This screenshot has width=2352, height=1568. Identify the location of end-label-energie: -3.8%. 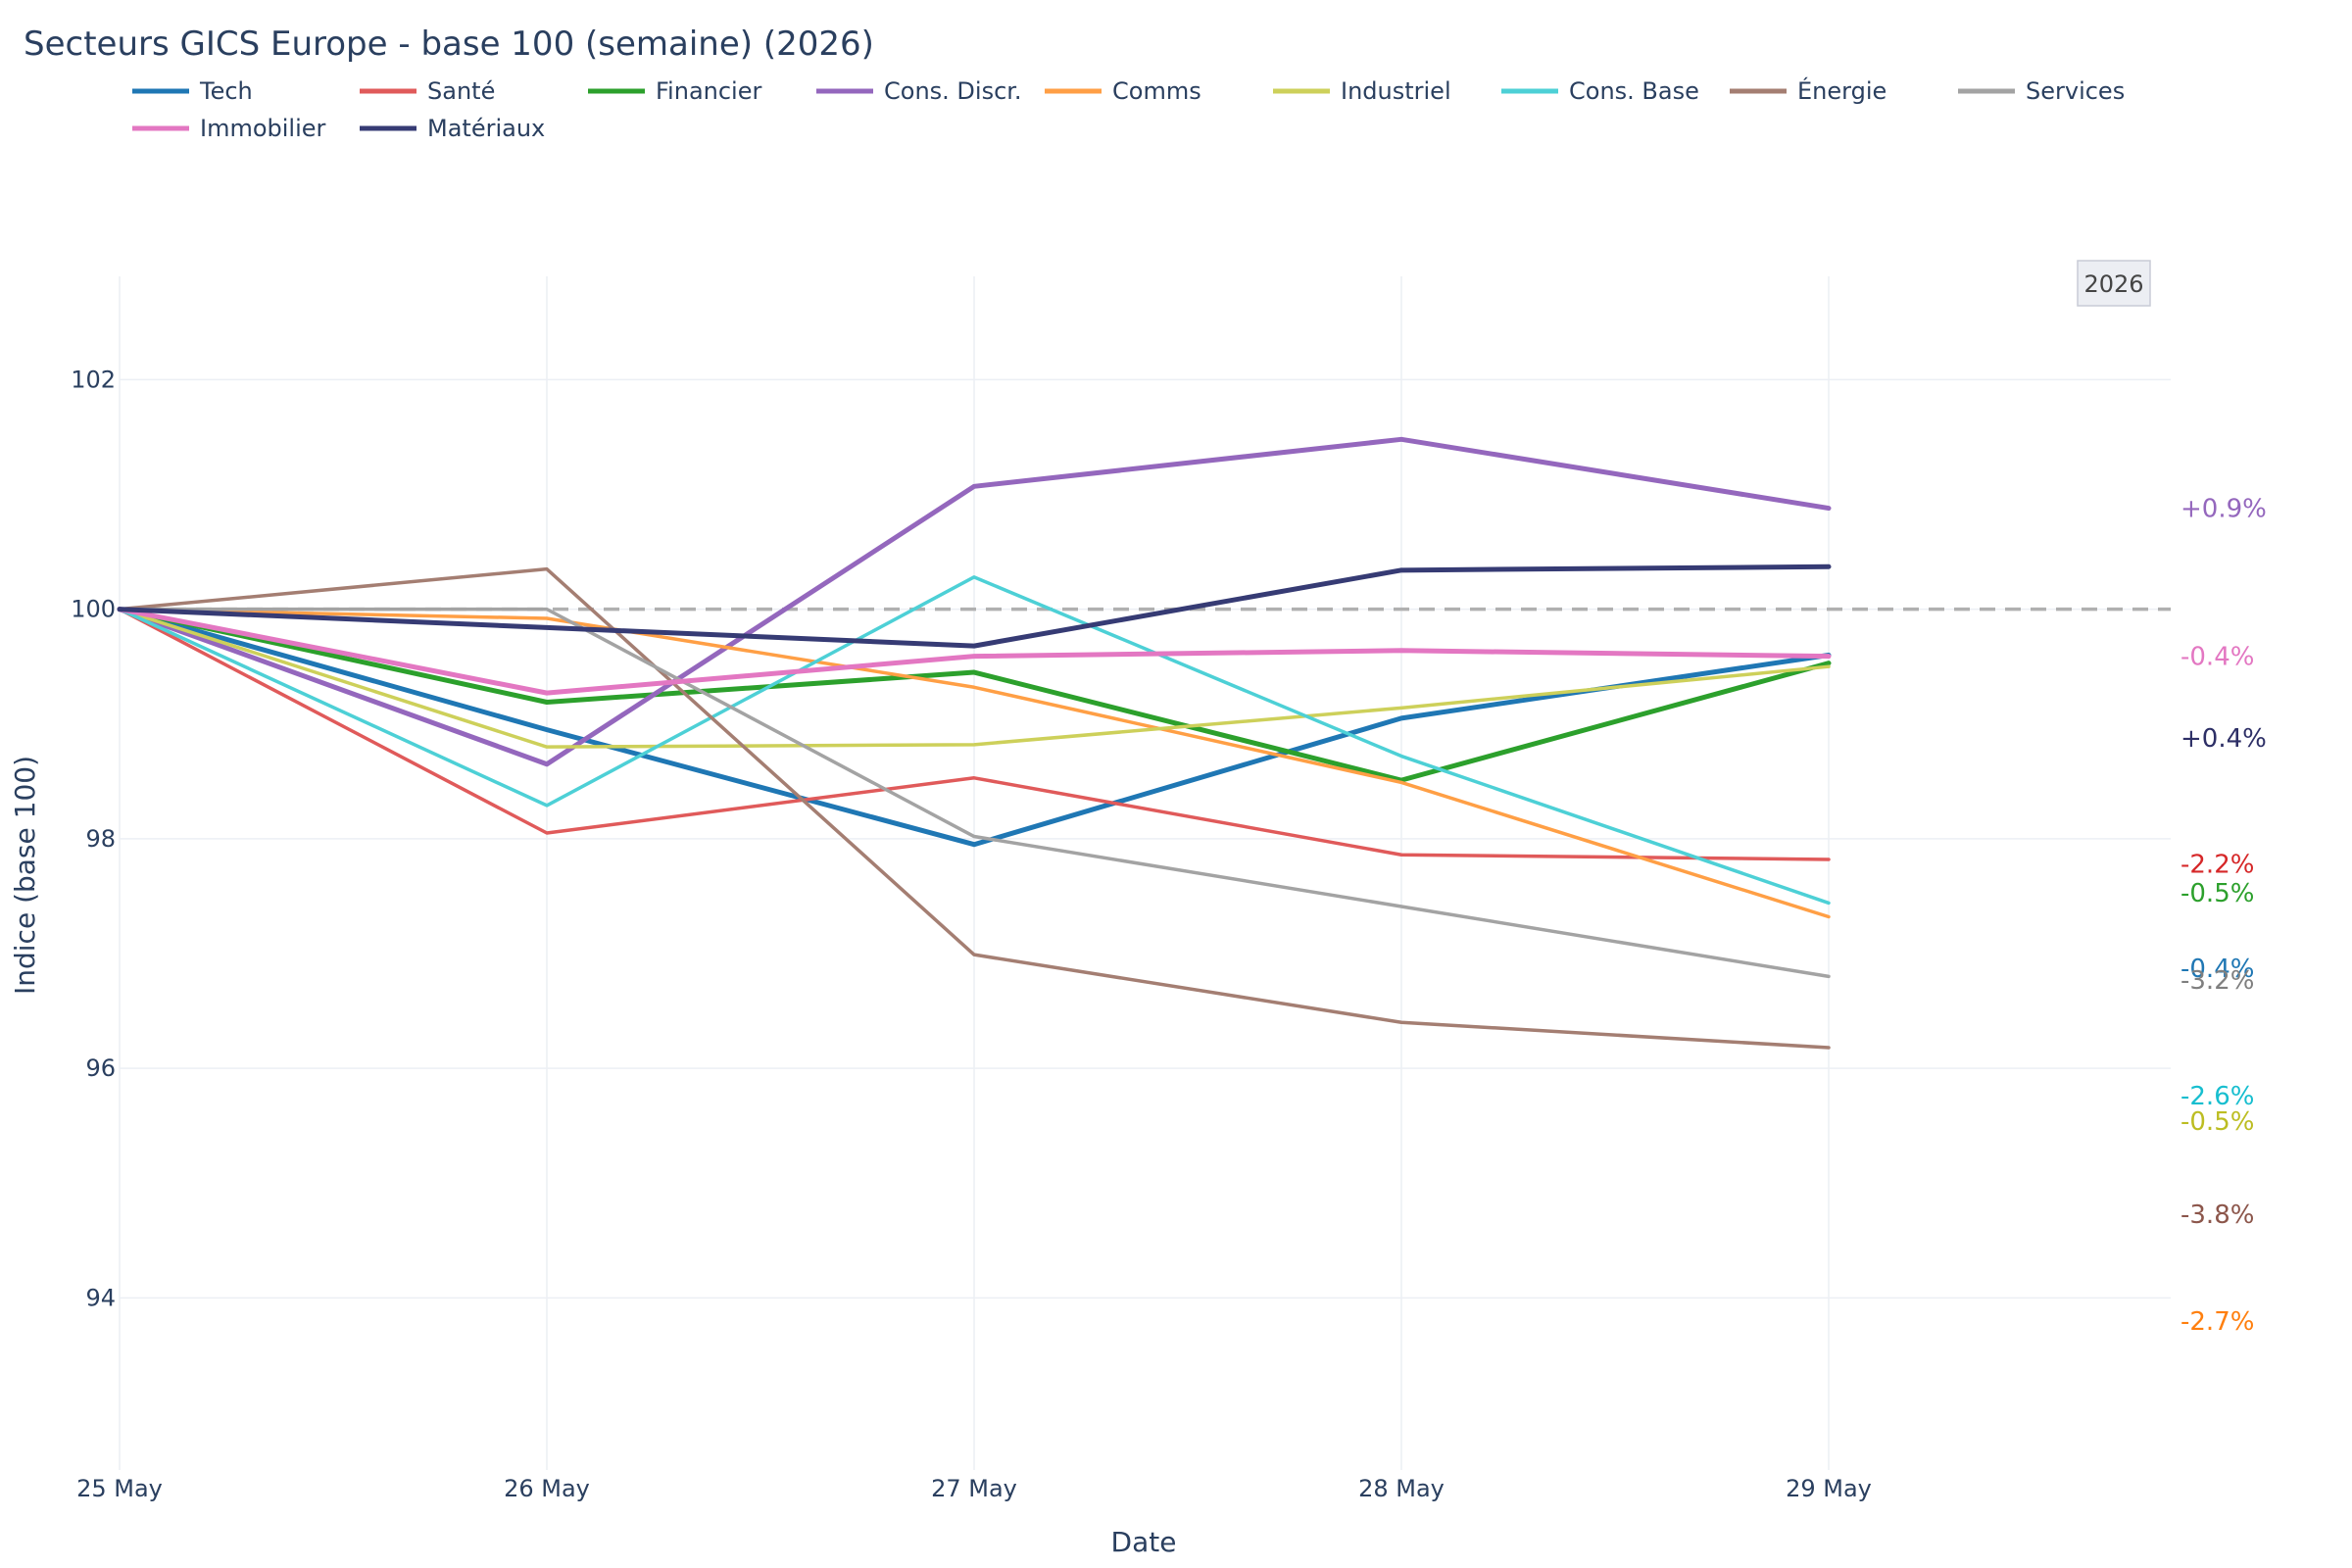
(2217, 1215).